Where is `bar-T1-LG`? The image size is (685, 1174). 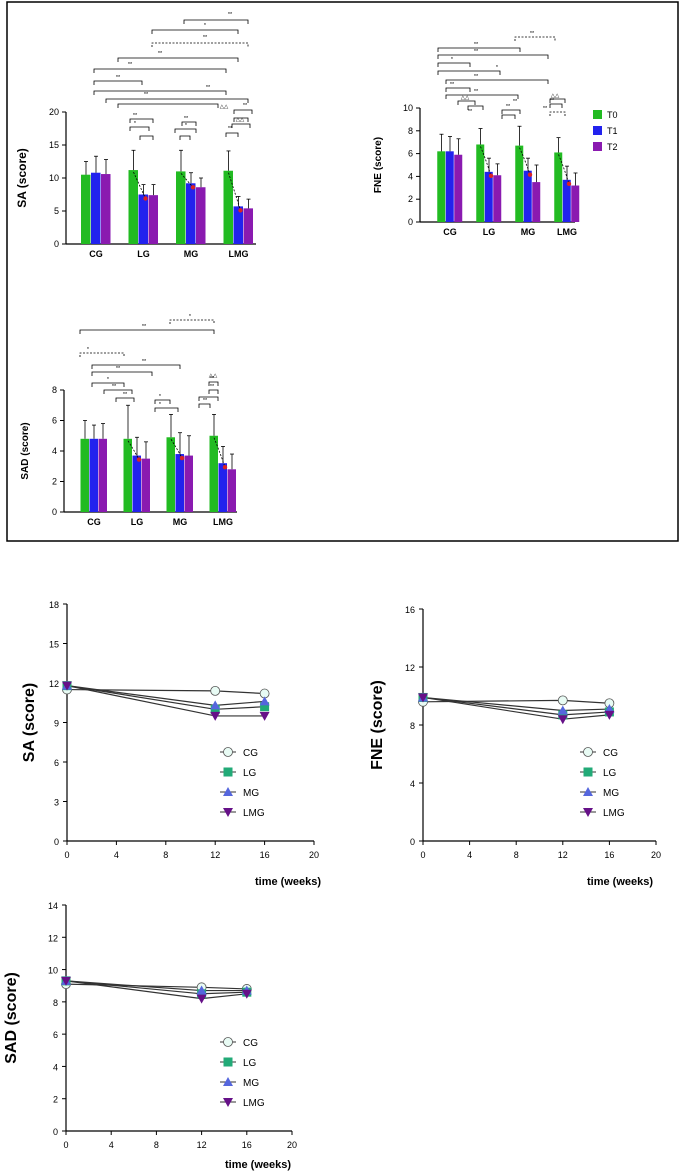 bar-T1-LG is located at coordinates (488, 196).